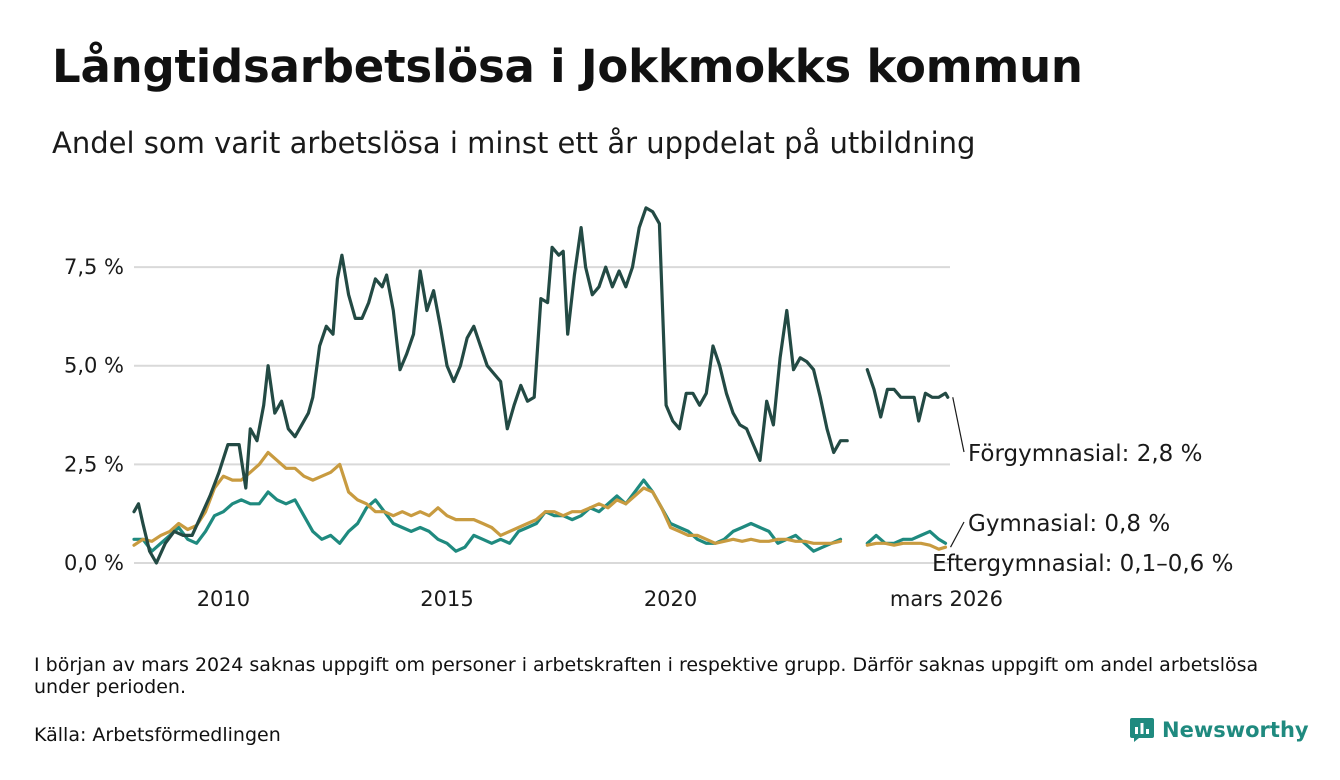  Describe the element at coordinates (946, 599) in the screenshot. I see `x-tick-label: mars 2026` at that location.